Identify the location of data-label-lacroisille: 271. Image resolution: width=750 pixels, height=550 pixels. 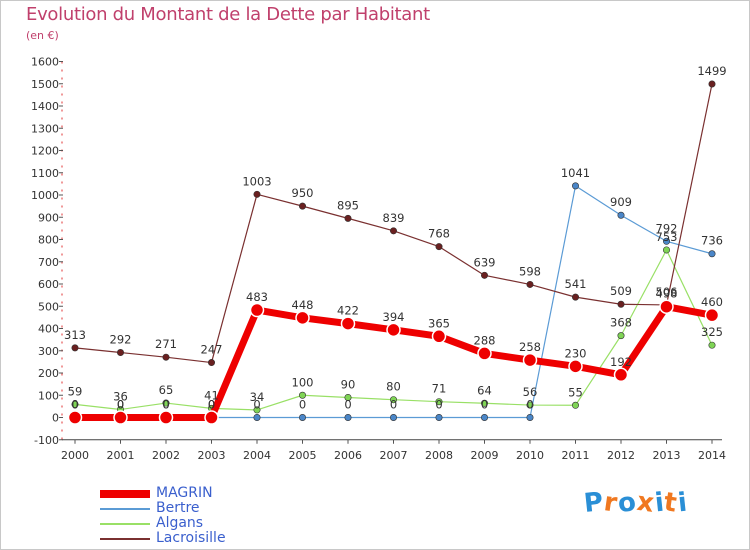
(166, 344).